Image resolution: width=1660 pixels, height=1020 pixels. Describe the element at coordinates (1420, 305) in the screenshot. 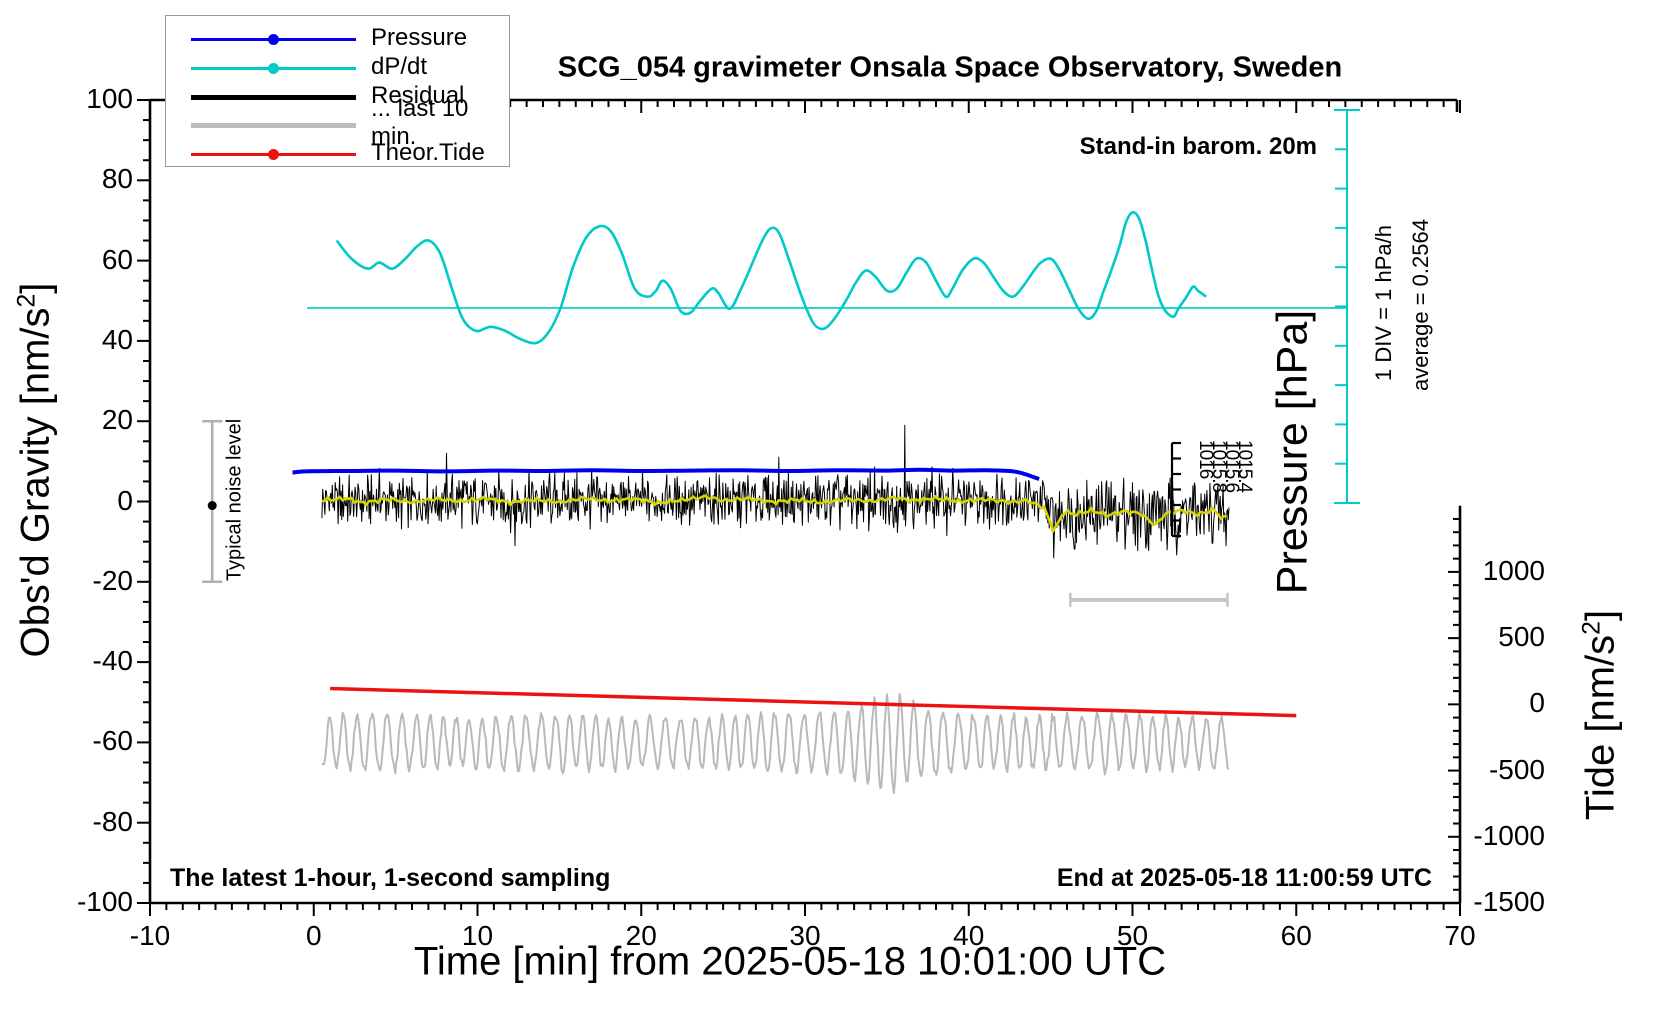

I see `average-note: average = 0.2564` at that location.